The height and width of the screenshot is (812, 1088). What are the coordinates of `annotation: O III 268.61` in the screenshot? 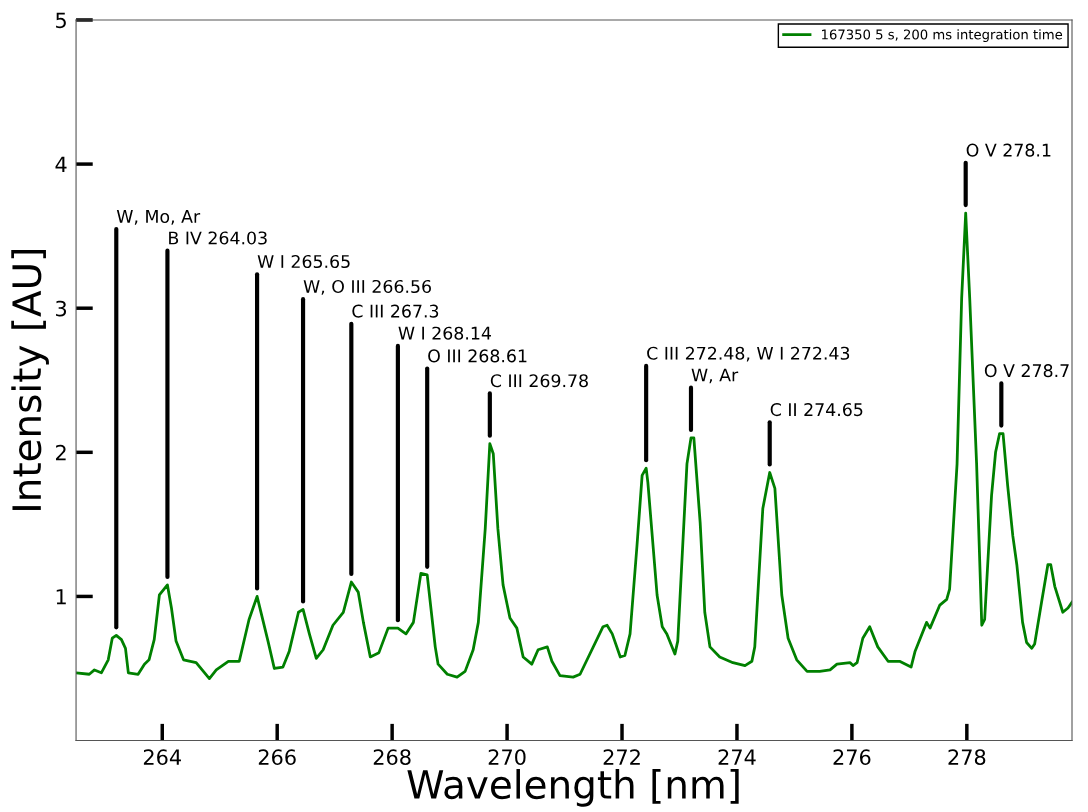 It's located at (477, 356).